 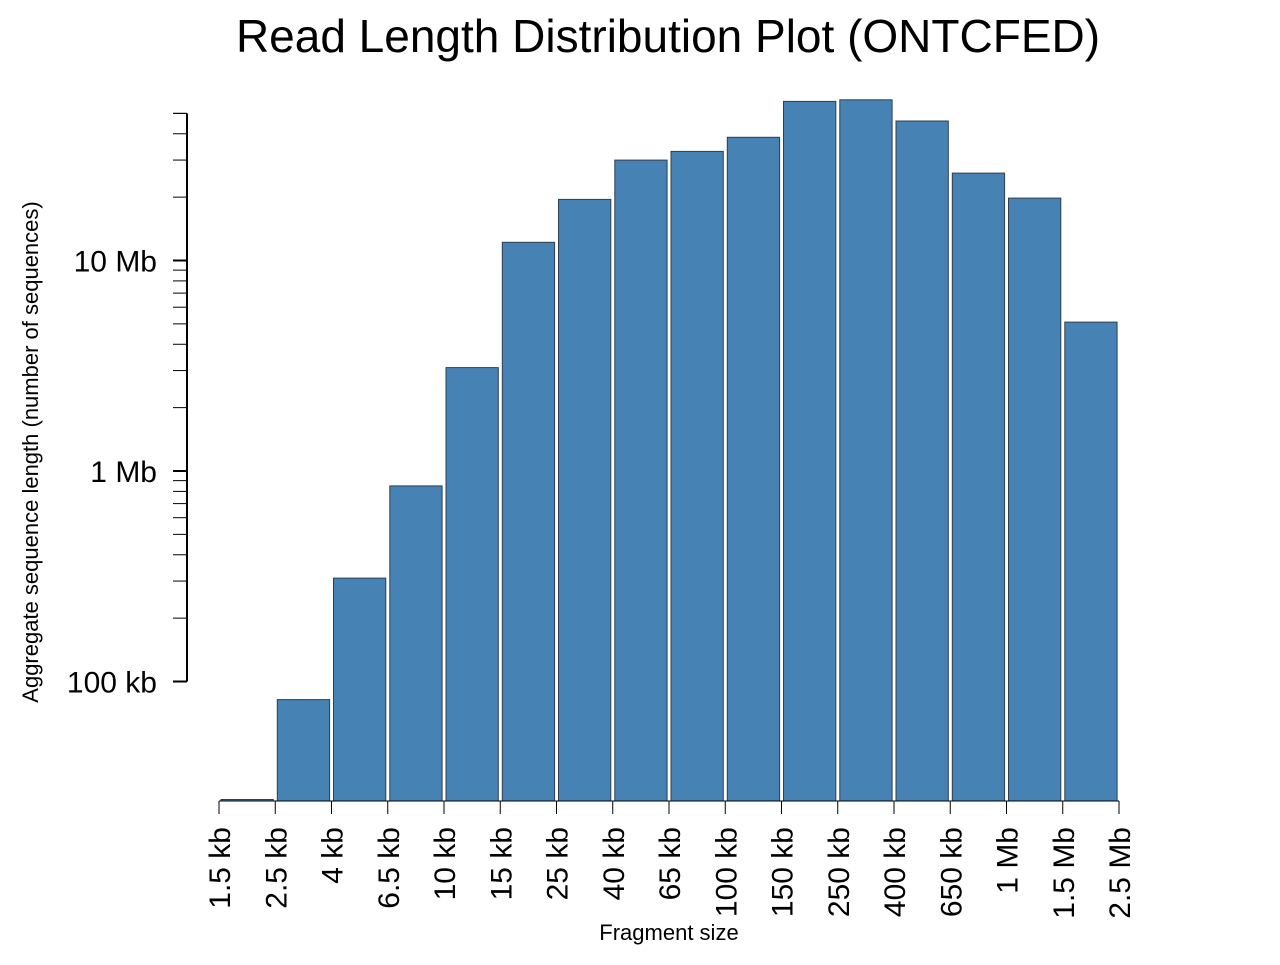 What do you see at coordinates (839, 872) in the screenshot?
I see `x-tick-label: 250 kb` at bounding box center [839, 872].